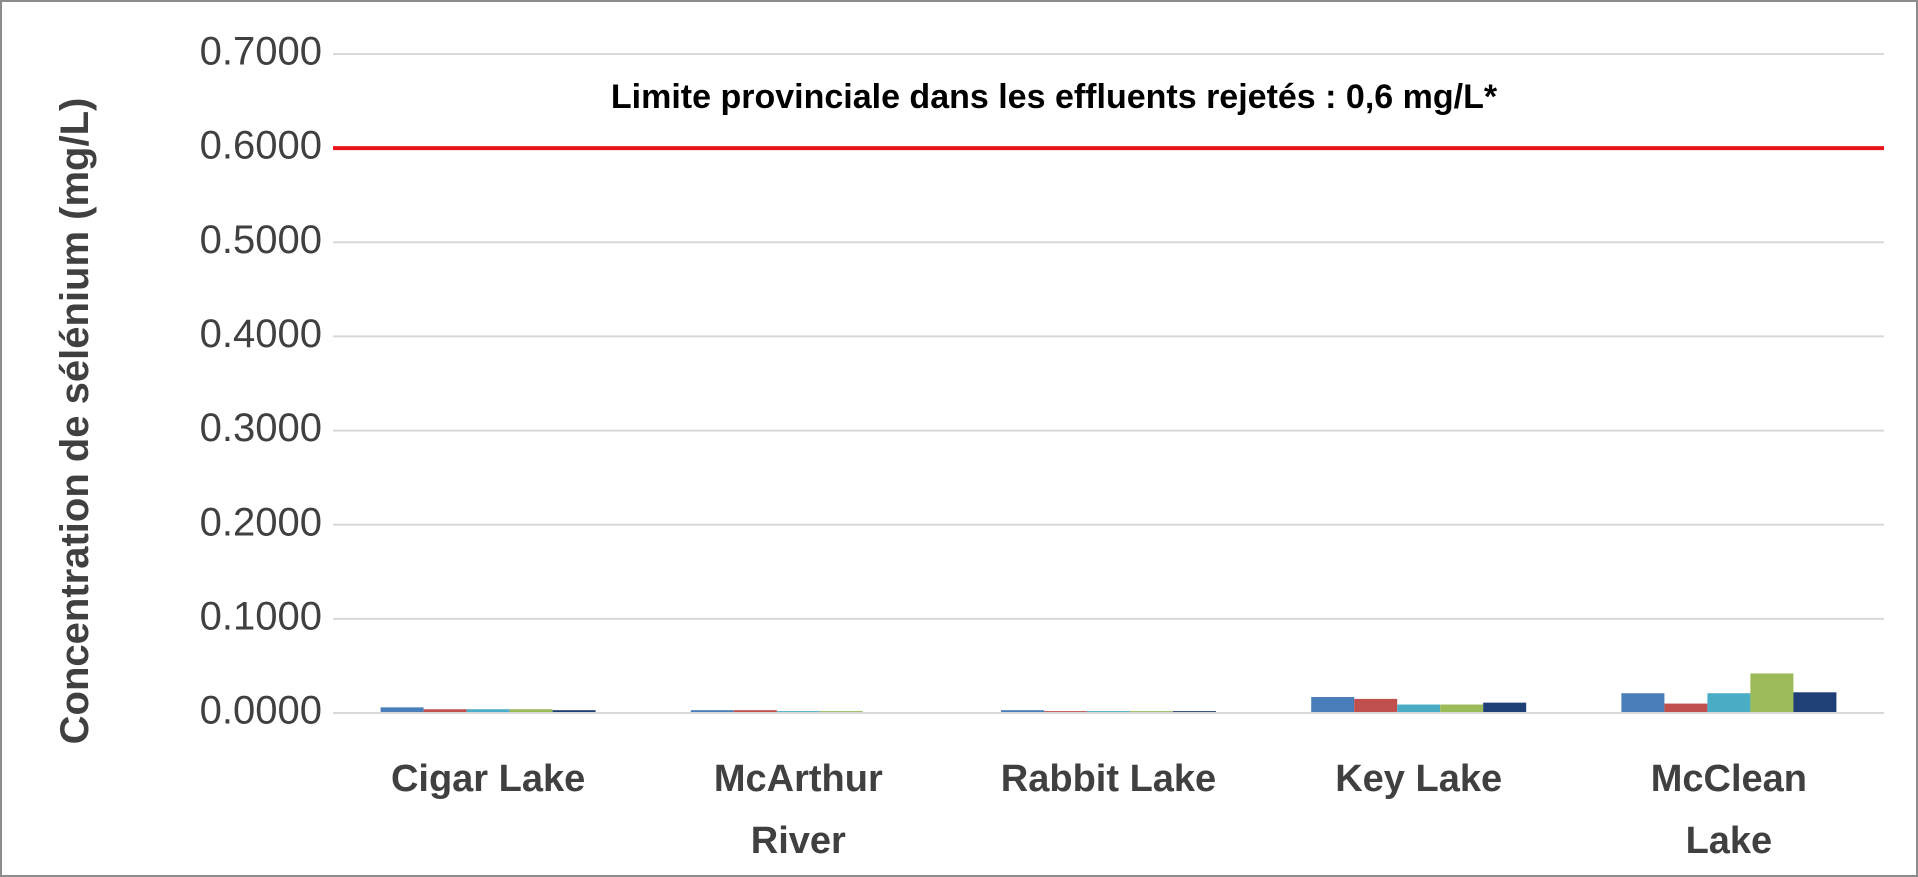  Describe the element at coordinates (261, 522) in the screenshot. I see `y-tick-label: 0.2000` at that location.